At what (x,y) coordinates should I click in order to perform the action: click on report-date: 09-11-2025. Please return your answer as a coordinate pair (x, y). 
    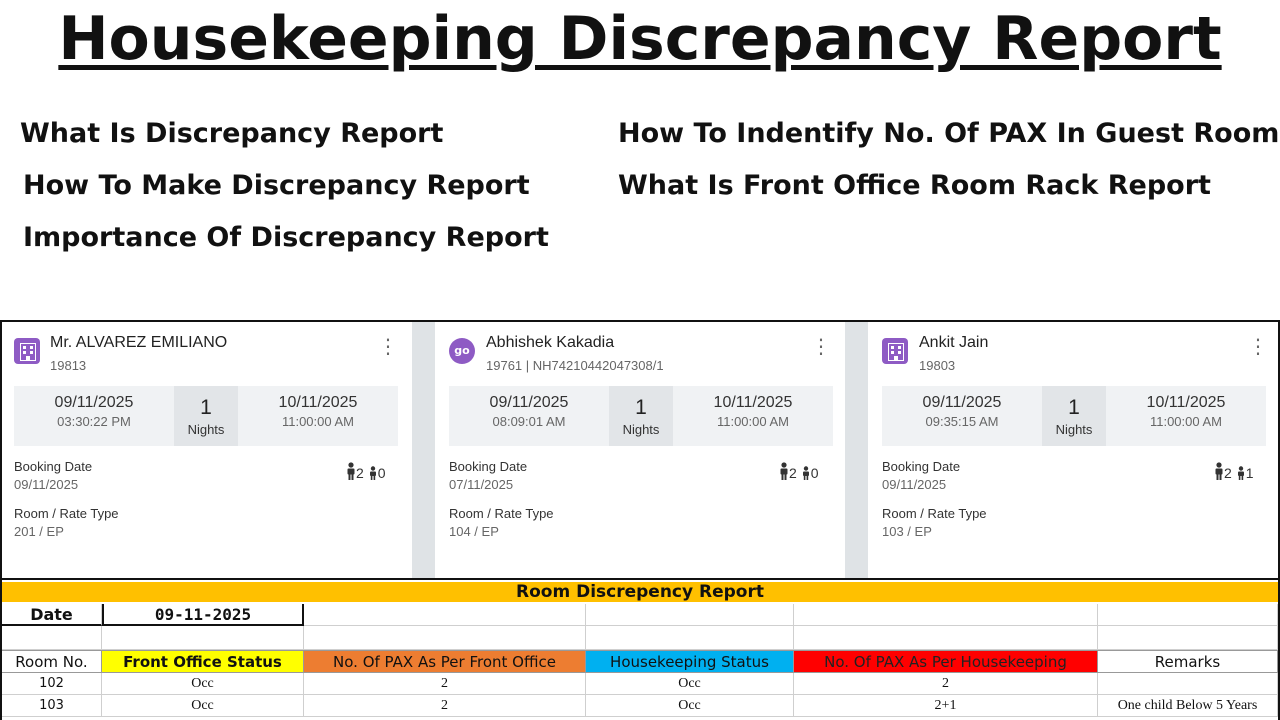
    Looking at the image, I should click on (203, 615).